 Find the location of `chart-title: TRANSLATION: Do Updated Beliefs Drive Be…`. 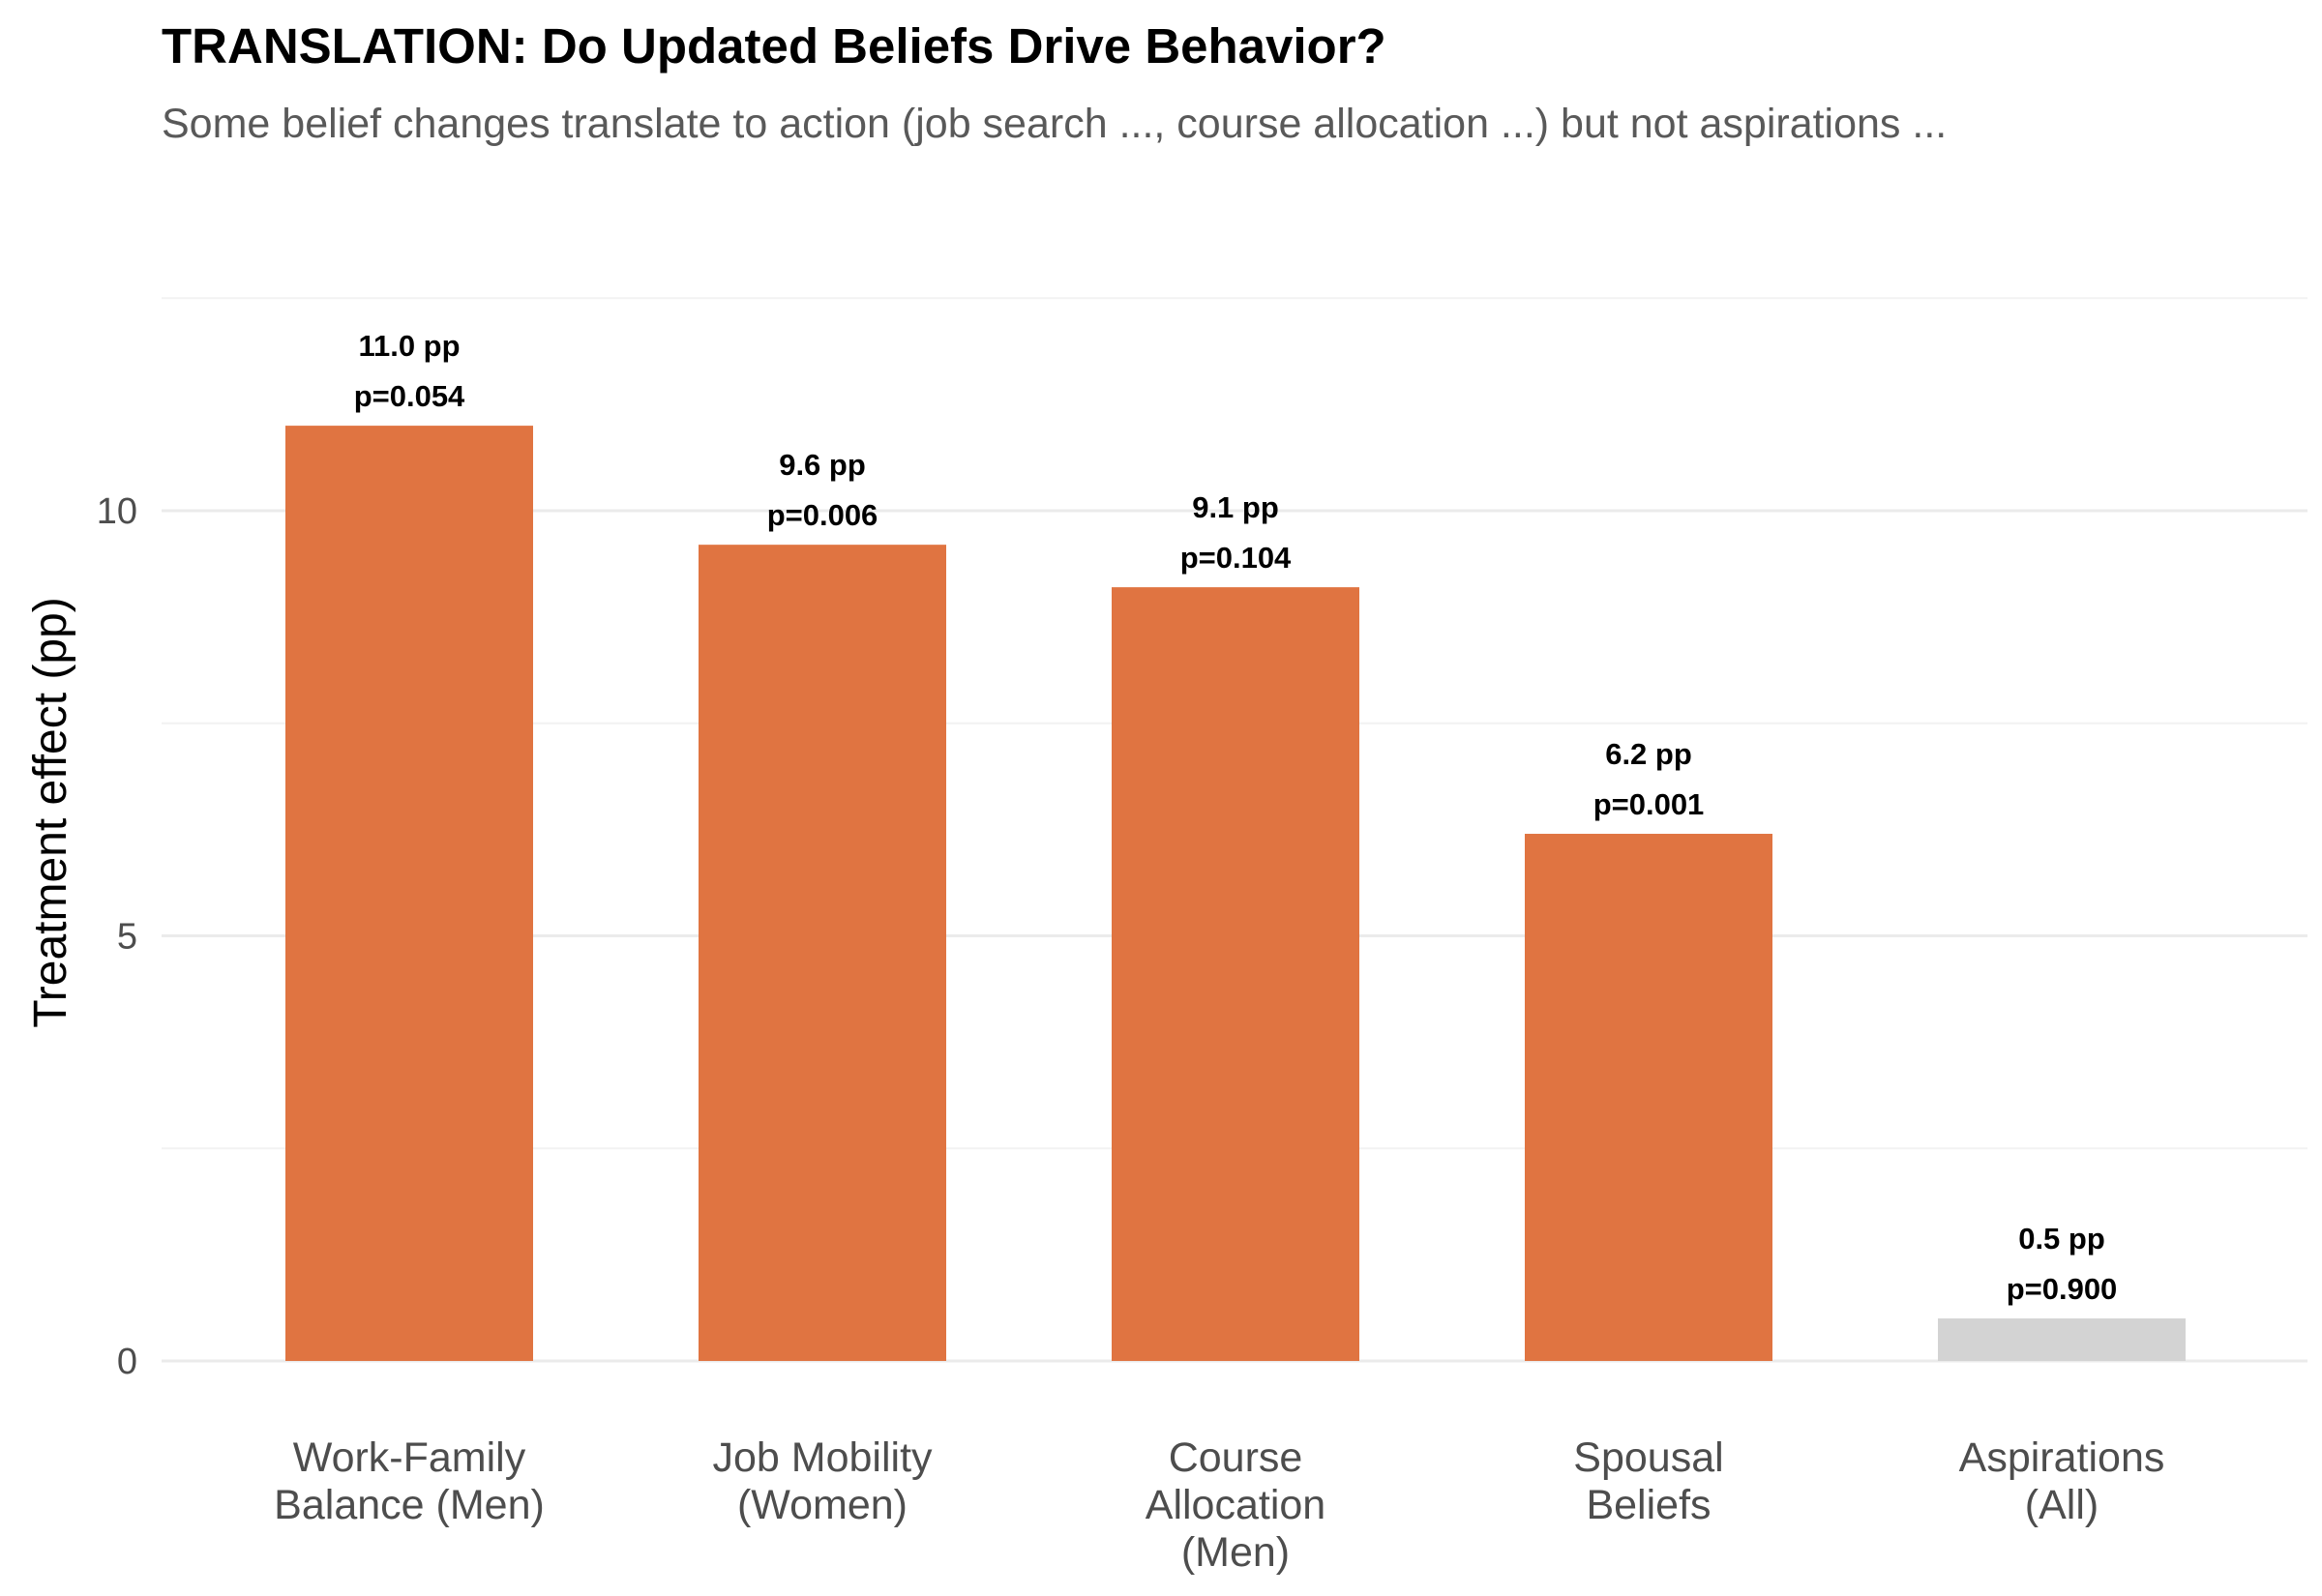

chart-title: TRANSLATION: Do Updated Beliefs Drive Be… is located at coordinates (774, 46).